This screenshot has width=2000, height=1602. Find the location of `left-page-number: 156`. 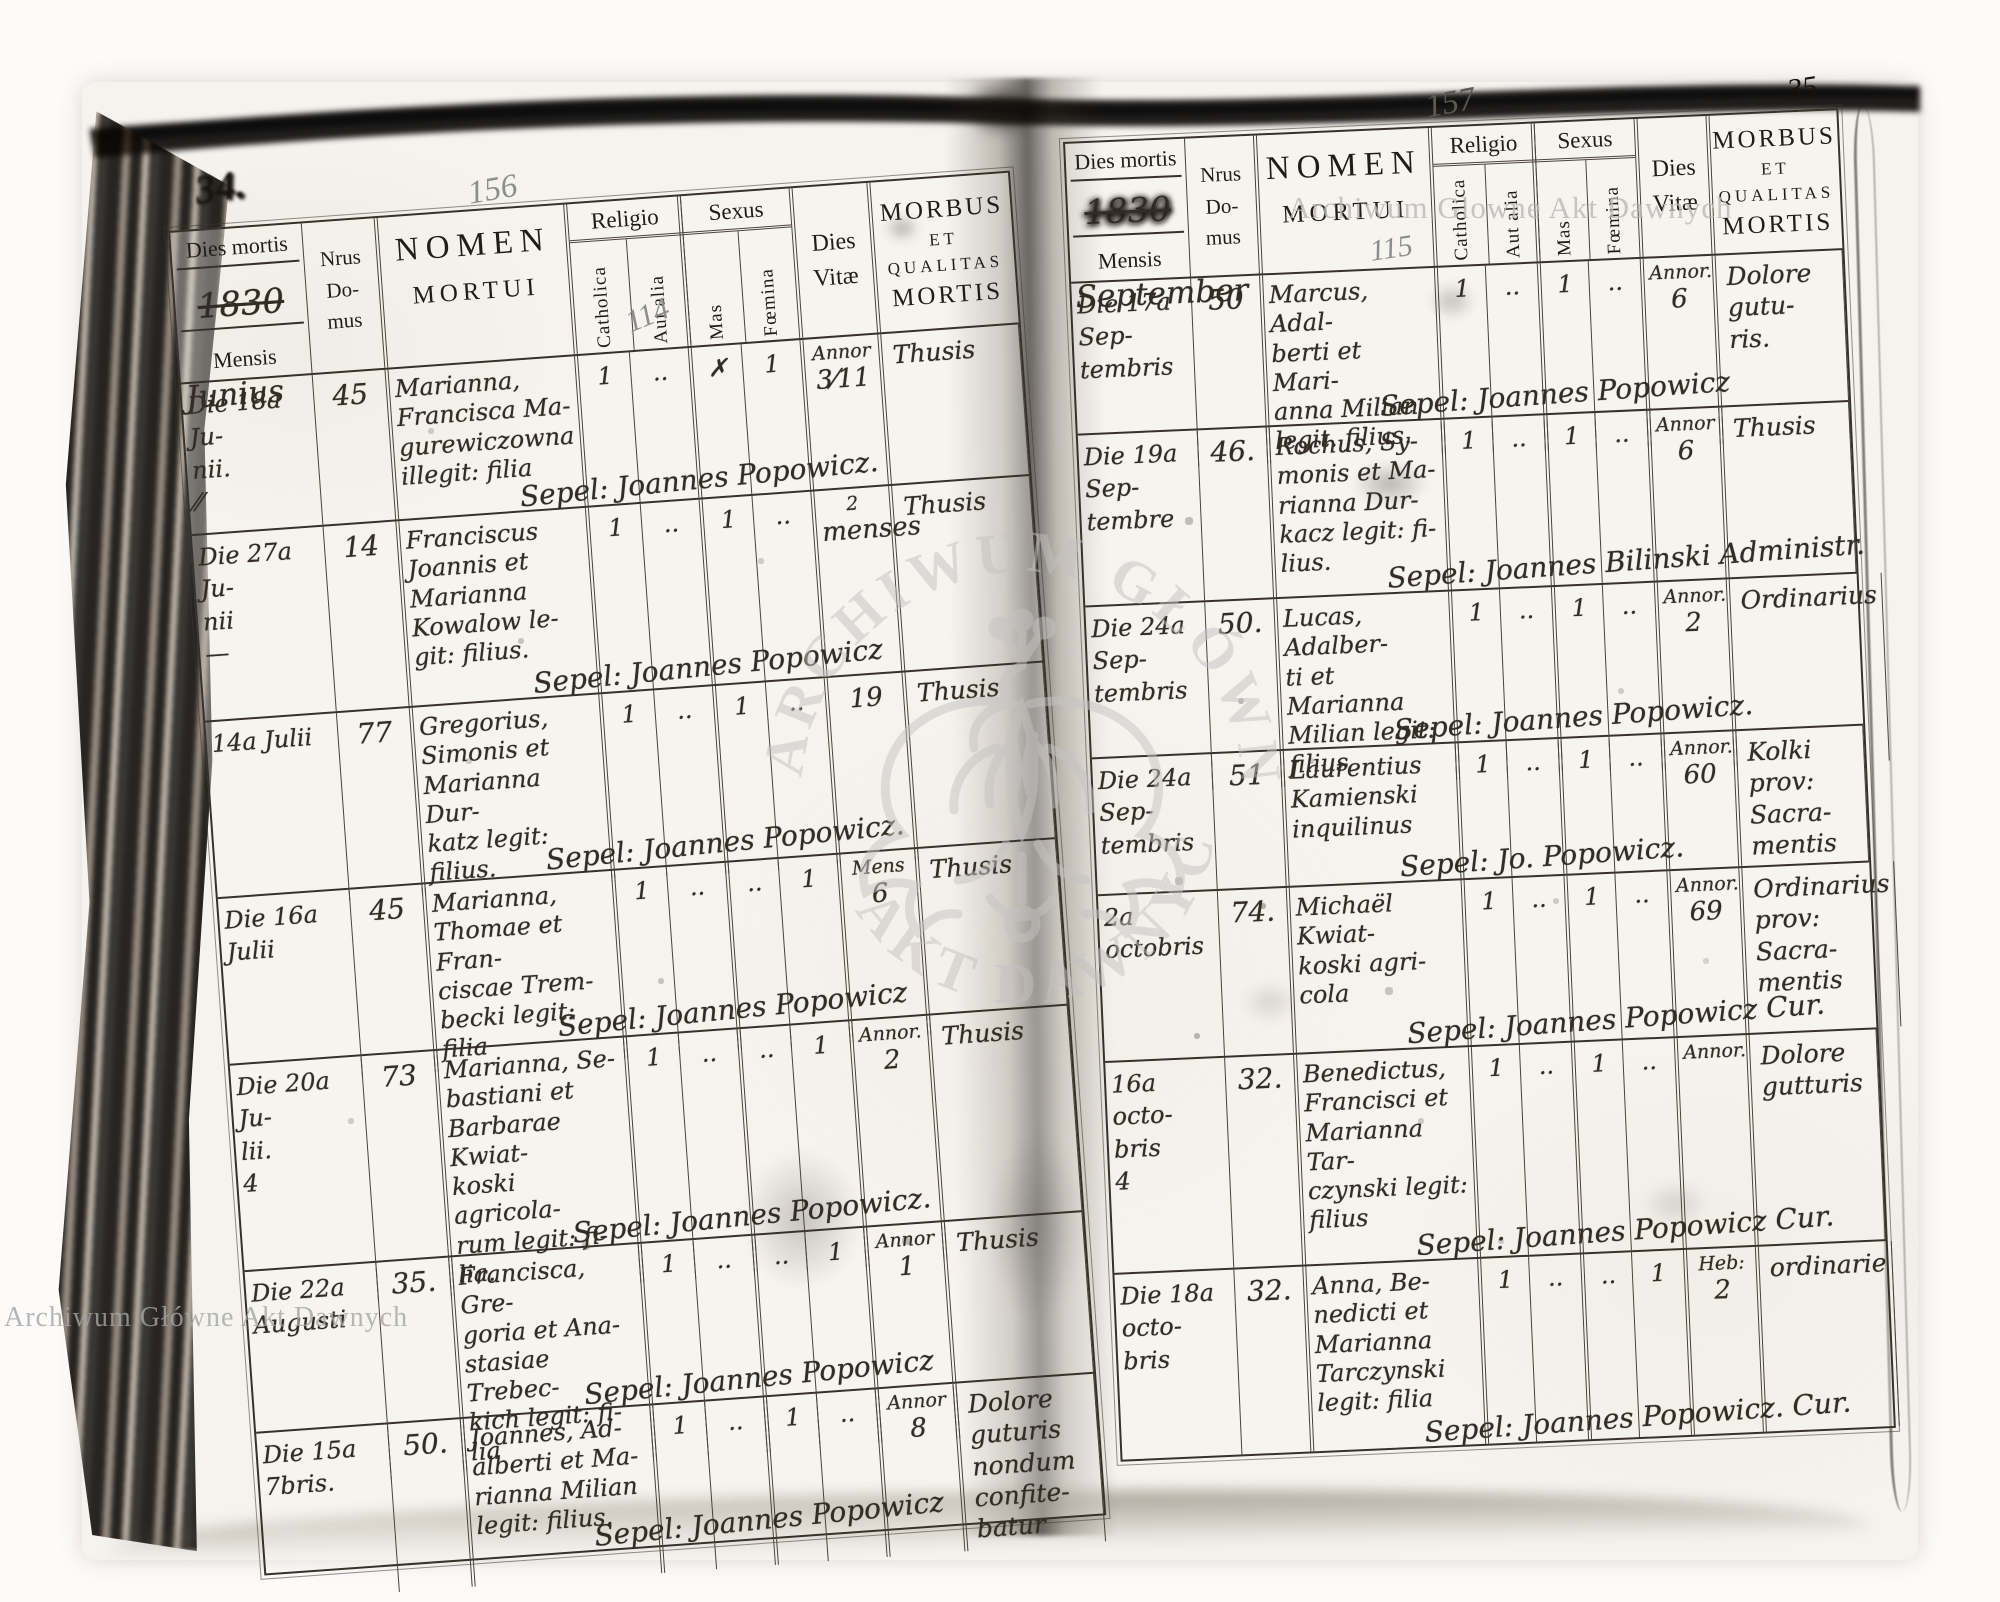

left-page-number: 156 is located at coordinates (493, 189).